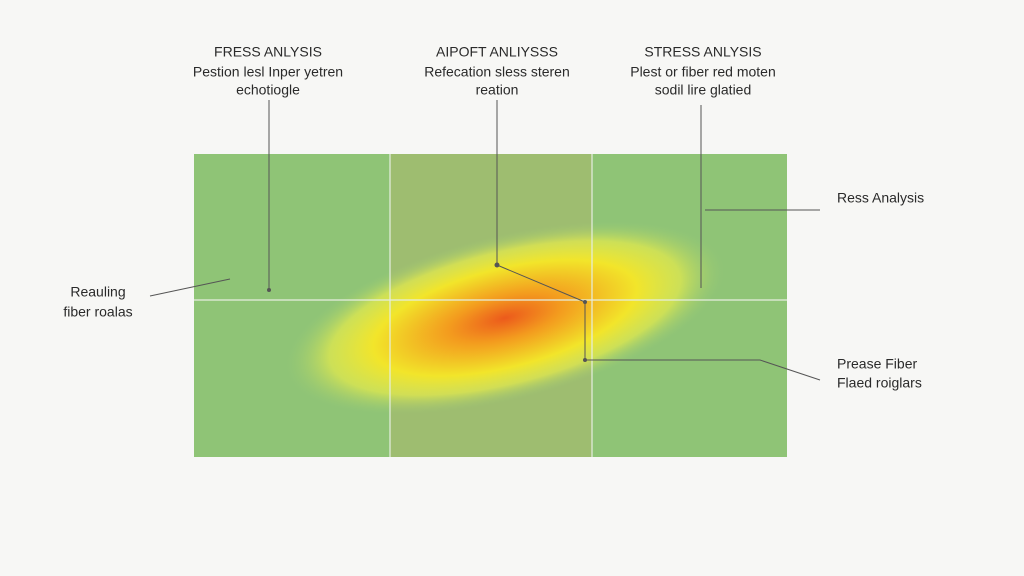  Describe the element at coordinates (190, 287) in the screenshot. I see `leader-line` at that location.